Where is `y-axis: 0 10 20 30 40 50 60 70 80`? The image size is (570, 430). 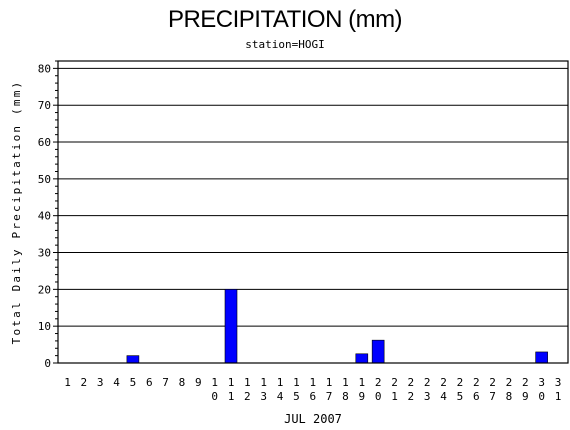 y-axis: 0 10 20 30 40 50 60 70 80 is located at coordinates (48, 215).